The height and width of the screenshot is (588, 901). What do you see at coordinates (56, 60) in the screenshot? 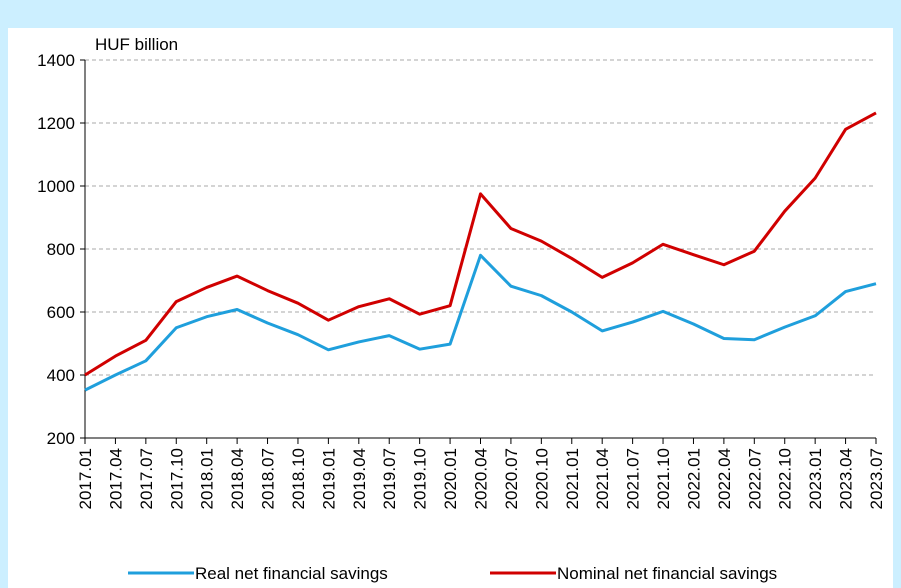
I see `y-tick-label: 1400` at bounding box center [56, 60].